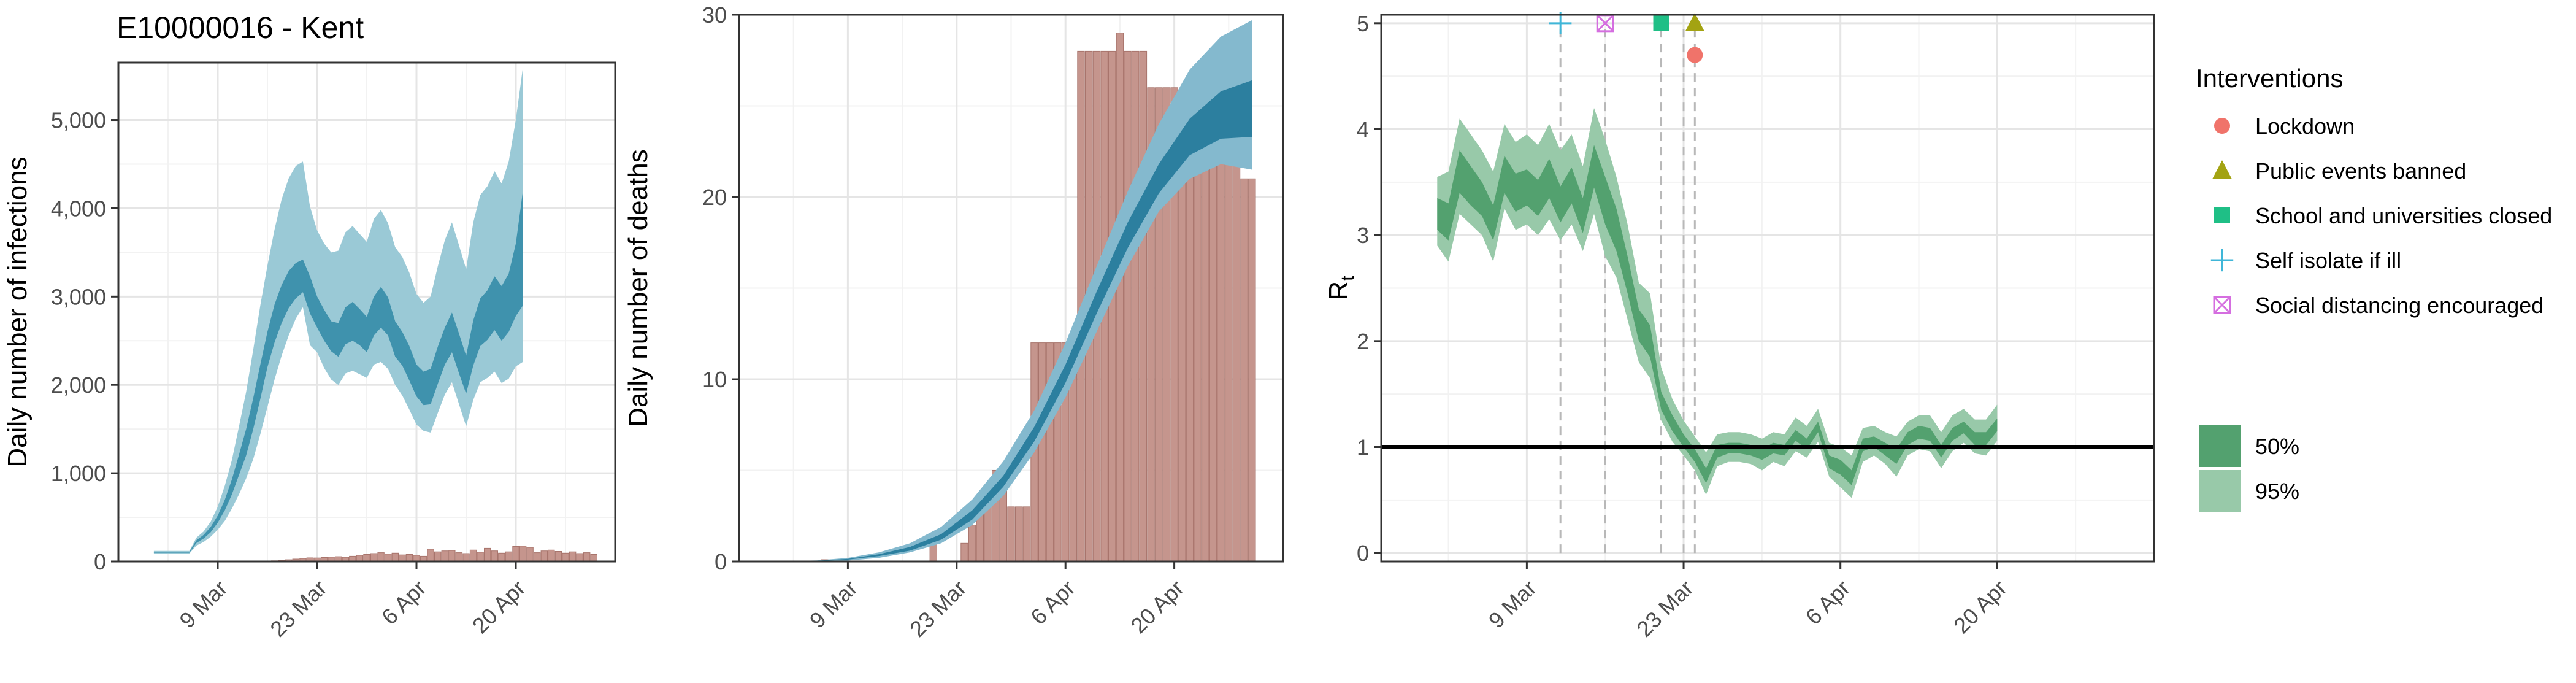 The image size is (2576, 683). Describe the element at coordinates (1363, 341) in the screenshot. I see `y-tick-label: 2` at that location.